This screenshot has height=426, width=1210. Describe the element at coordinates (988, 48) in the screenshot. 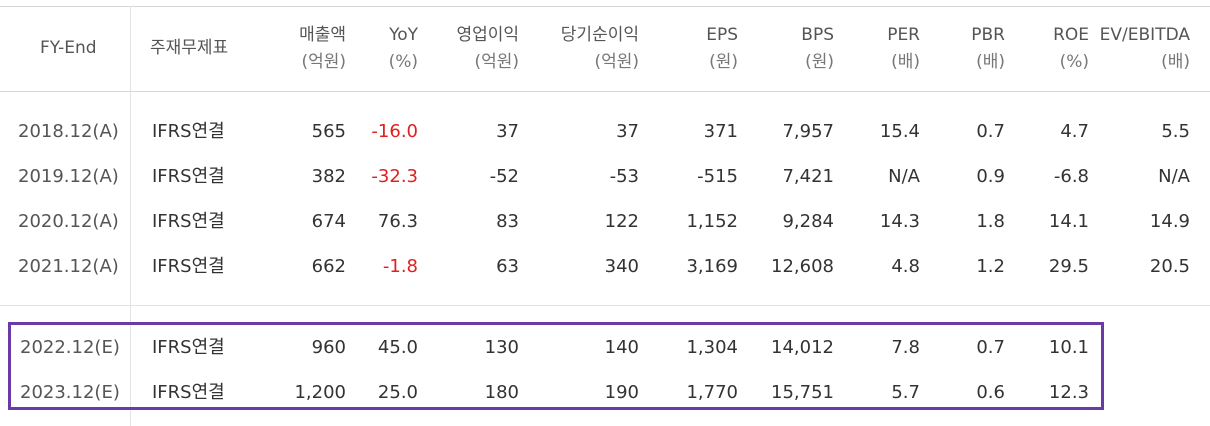

I see `header-pbr: PBR (배)` at that location.